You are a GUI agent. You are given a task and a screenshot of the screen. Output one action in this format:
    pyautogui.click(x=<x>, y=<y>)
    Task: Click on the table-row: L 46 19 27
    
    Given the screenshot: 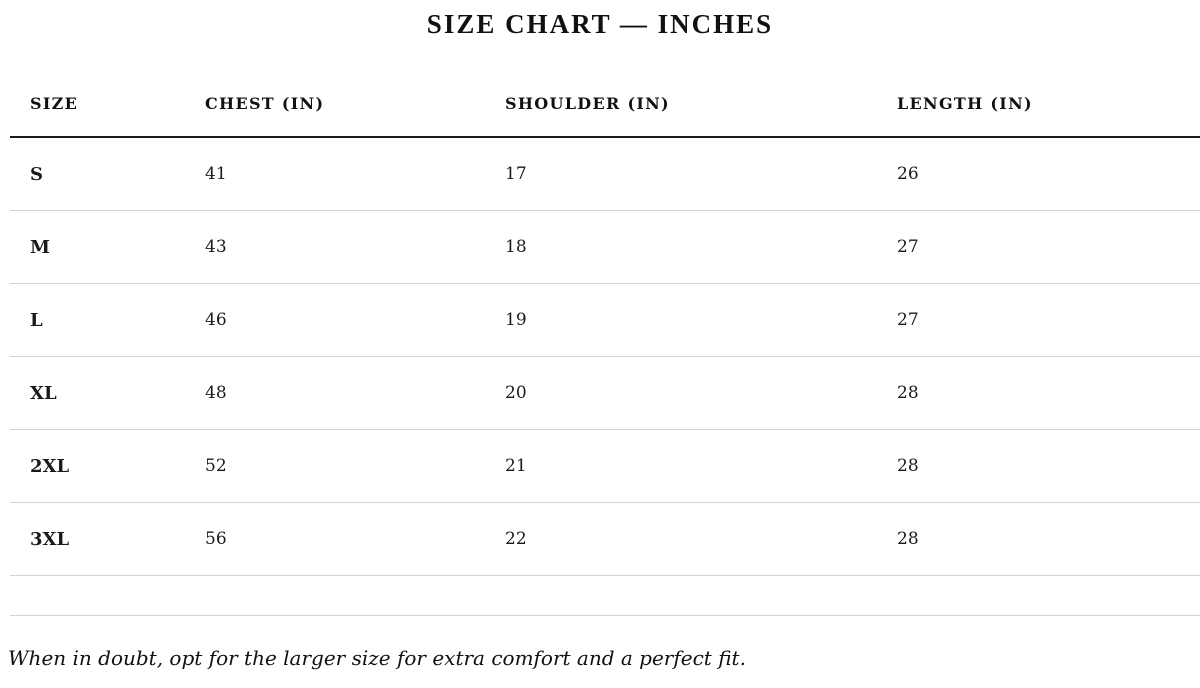 What is the action you would take?
    pyautogui.click(x=605, y=320)
    